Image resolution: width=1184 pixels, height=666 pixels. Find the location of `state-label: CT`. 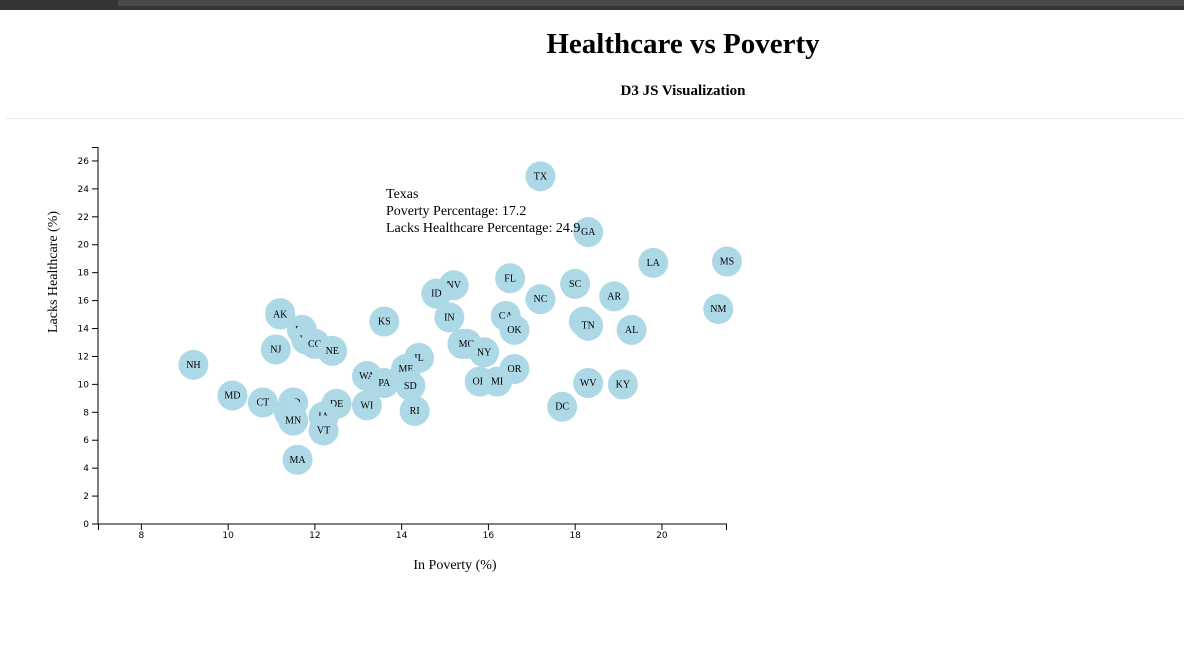

state-label: CT is located at coordinates (262, 403).